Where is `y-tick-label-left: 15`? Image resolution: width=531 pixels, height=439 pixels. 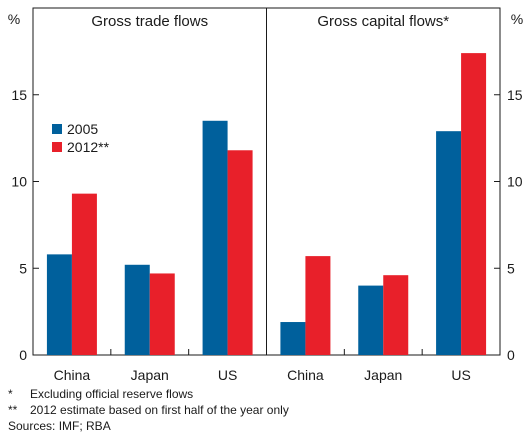 y-tick-label-left: 15 is located at coordinates (19, 95).